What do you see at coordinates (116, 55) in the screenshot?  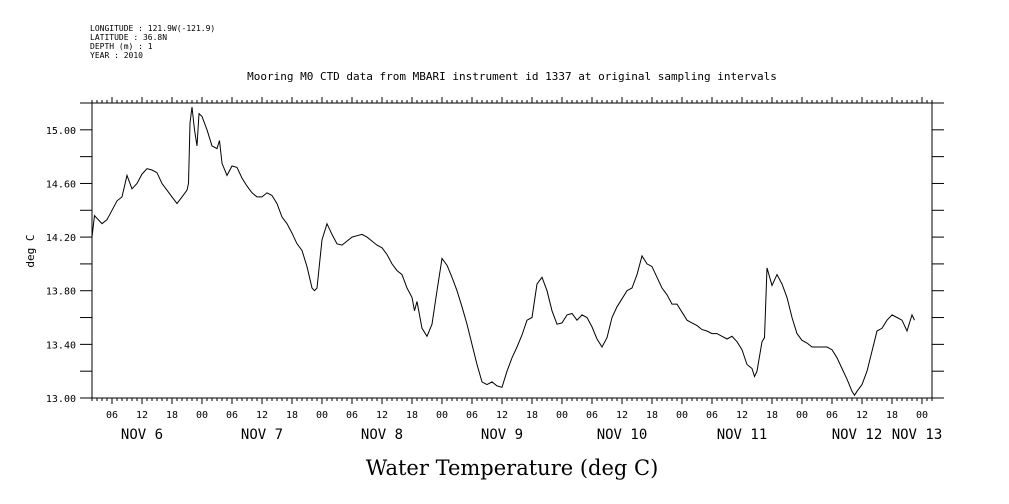 I see `year-label: YEAR : 2010` at bounding box center [116, 55].